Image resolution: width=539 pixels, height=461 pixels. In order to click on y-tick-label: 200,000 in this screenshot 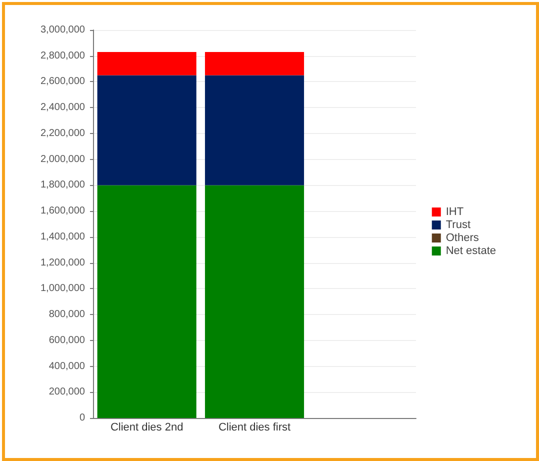, I will do `click(67, 392)`.